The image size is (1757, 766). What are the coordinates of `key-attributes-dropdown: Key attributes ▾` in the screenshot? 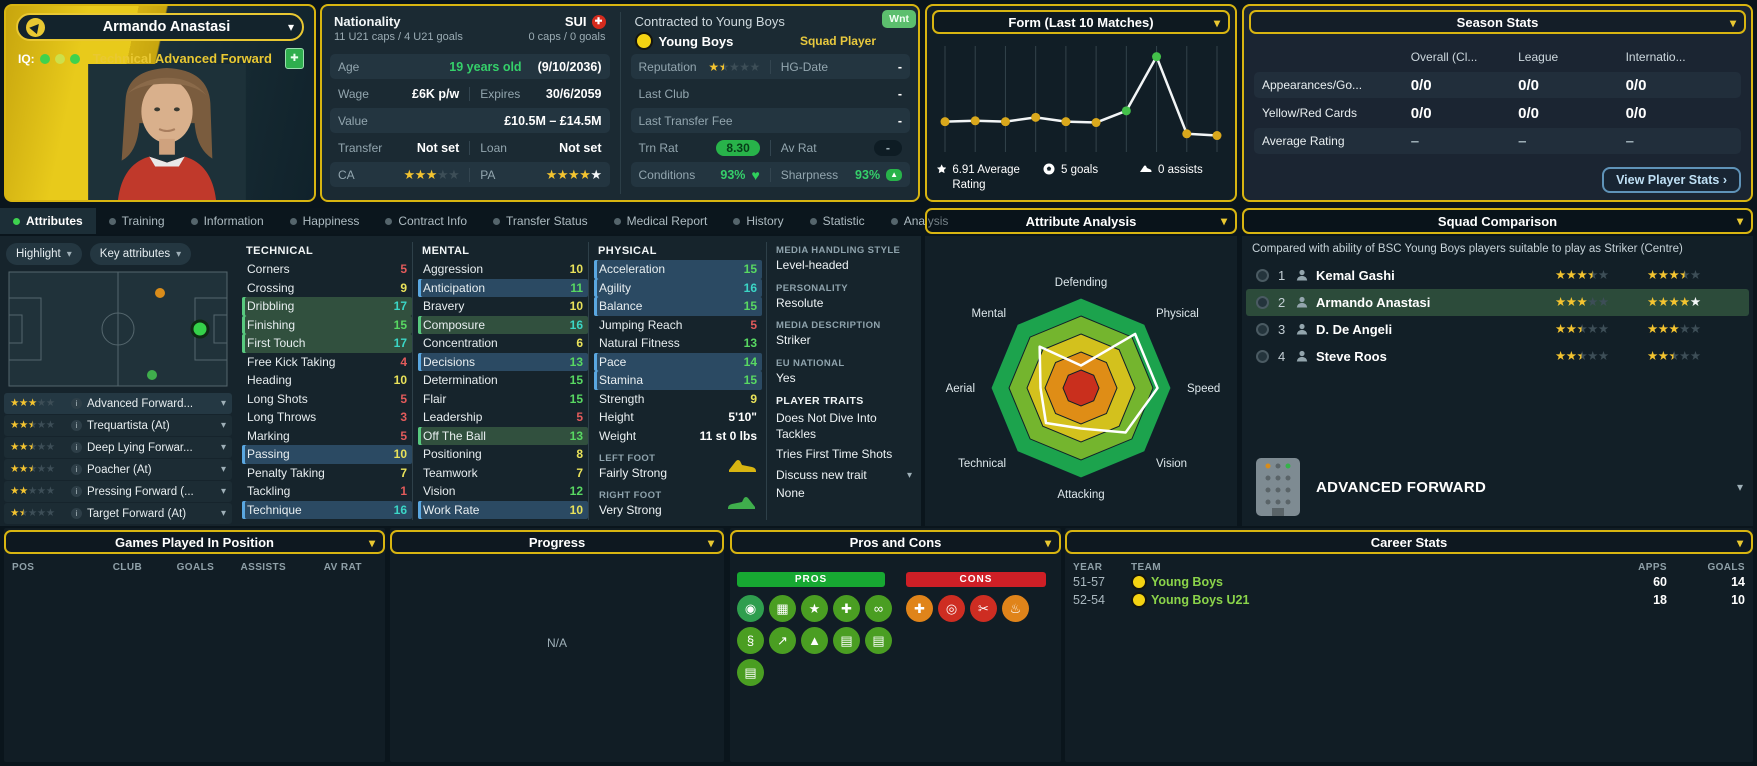 It's located at (140, 254).